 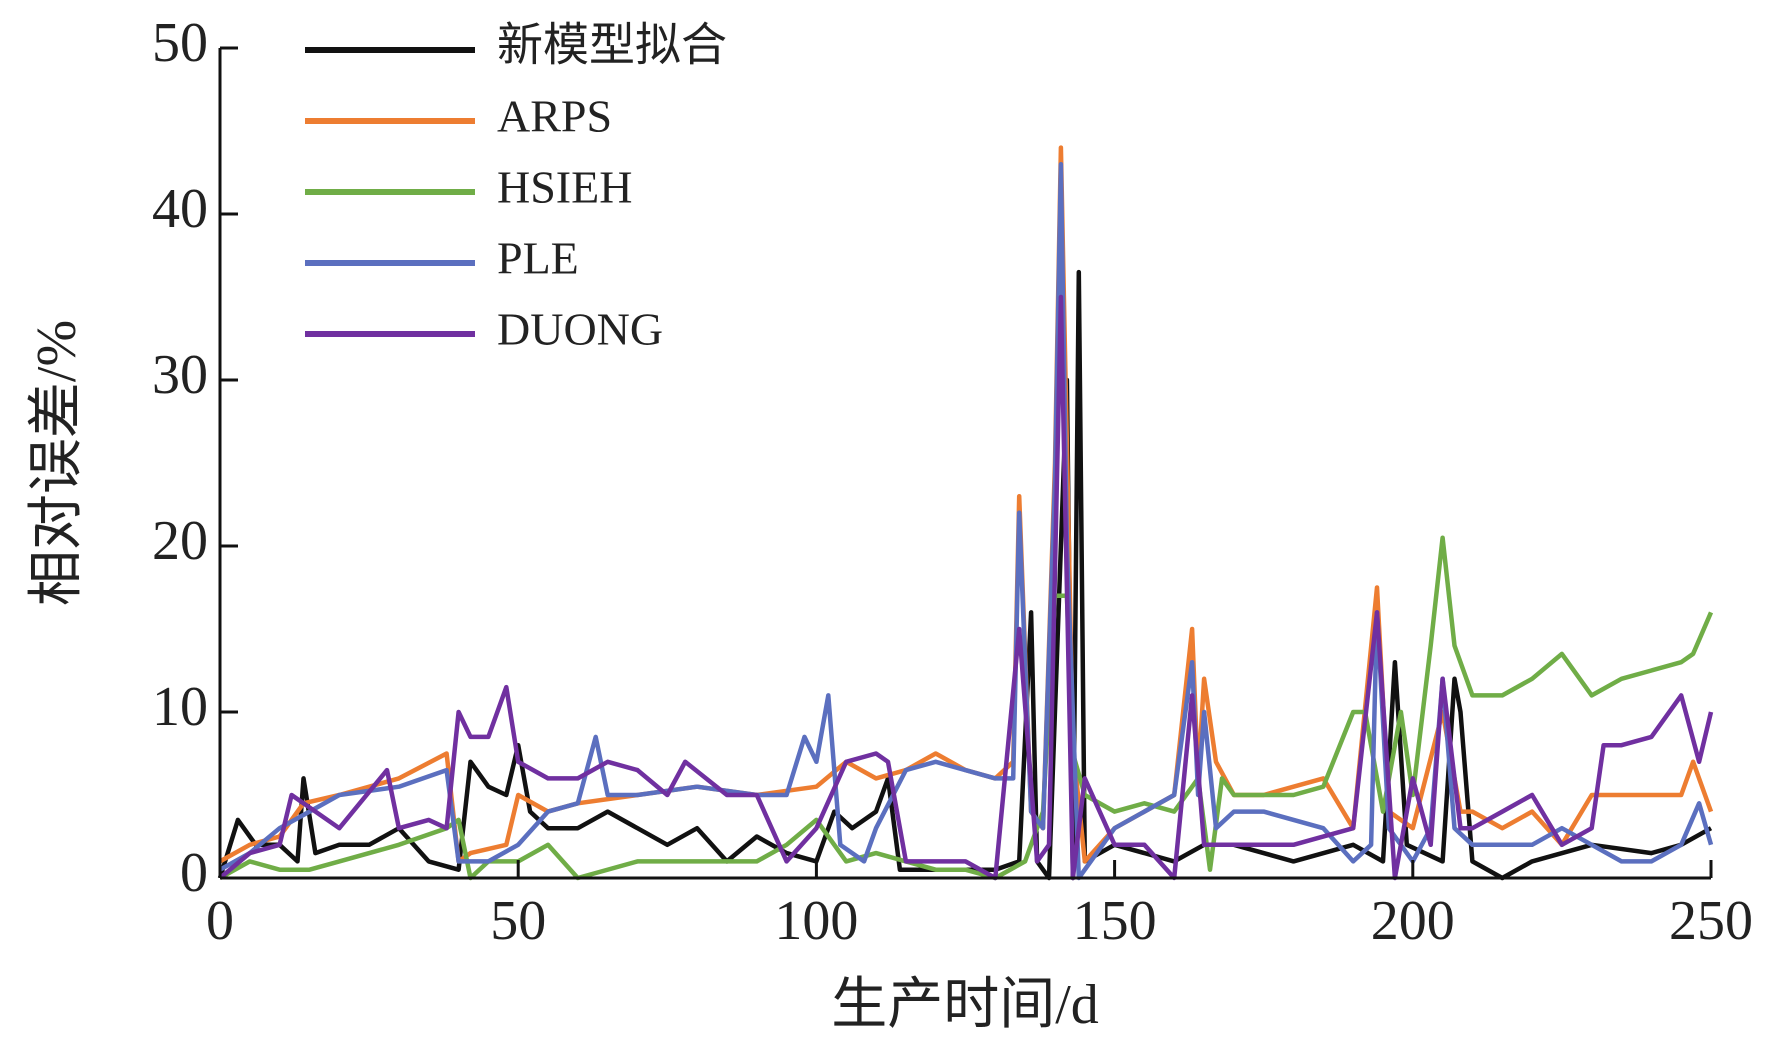 I want to click on y-tick-label: 10, so click(x=180, y=707).